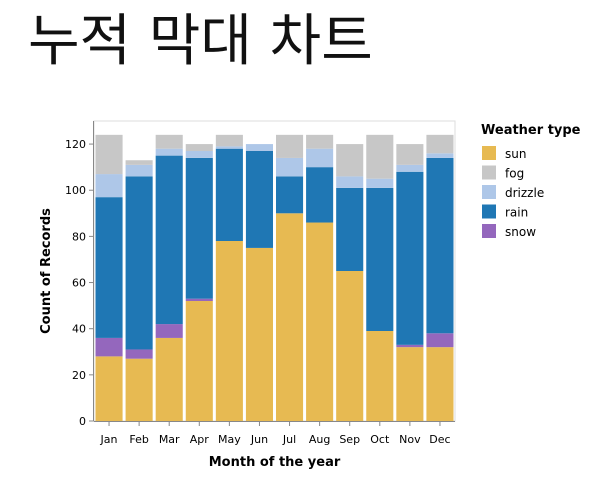 This screenshot has height=481, width=593. What do you see at coordinates (200, 41) in the screenshot?
I see `page-title: 누적 막대 차트` at bounding box center [200, 41].